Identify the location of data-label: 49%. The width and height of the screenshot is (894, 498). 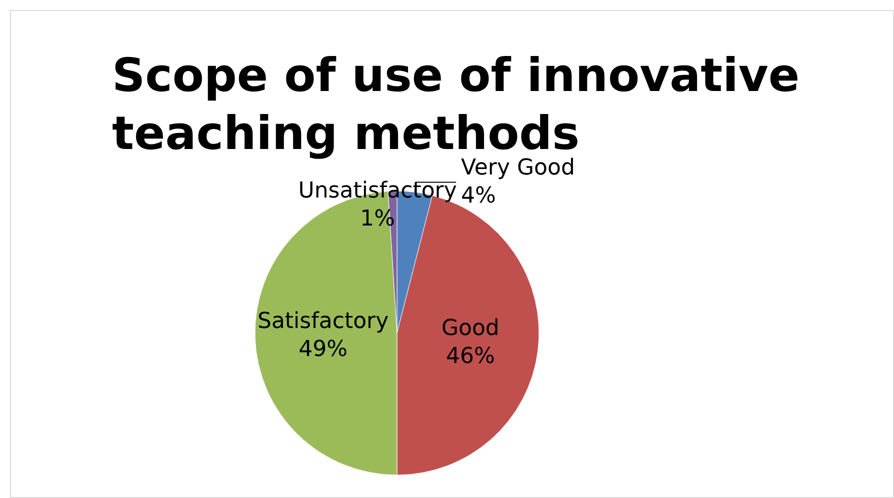
(323, 349).